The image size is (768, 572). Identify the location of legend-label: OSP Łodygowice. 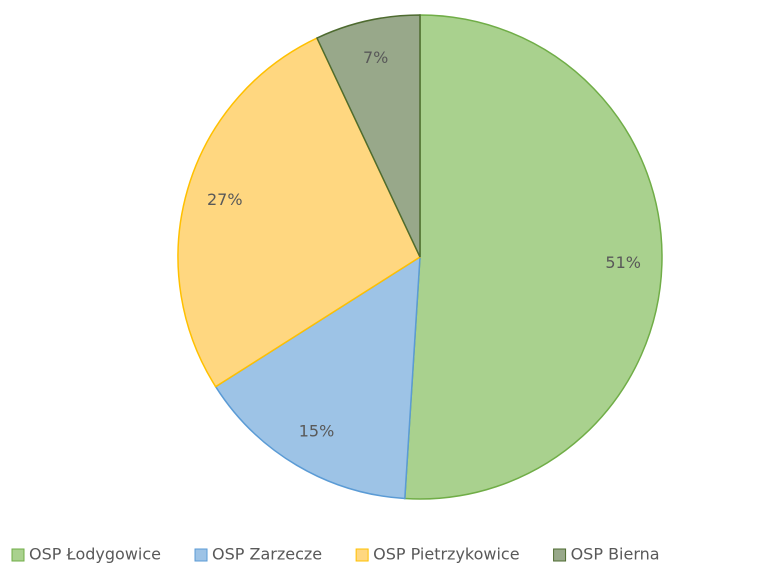
(95, 554).